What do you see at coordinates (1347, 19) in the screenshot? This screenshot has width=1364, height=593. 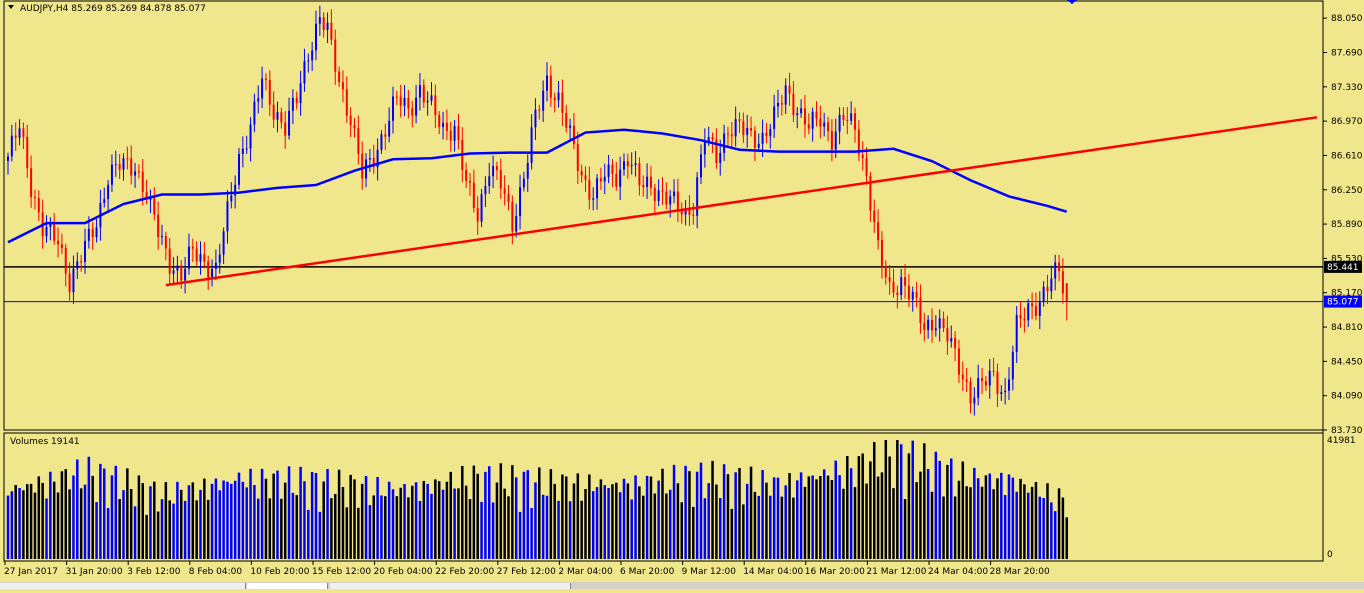 I see `y-tick-label: 88.050` at bounding box center [1347, 19].